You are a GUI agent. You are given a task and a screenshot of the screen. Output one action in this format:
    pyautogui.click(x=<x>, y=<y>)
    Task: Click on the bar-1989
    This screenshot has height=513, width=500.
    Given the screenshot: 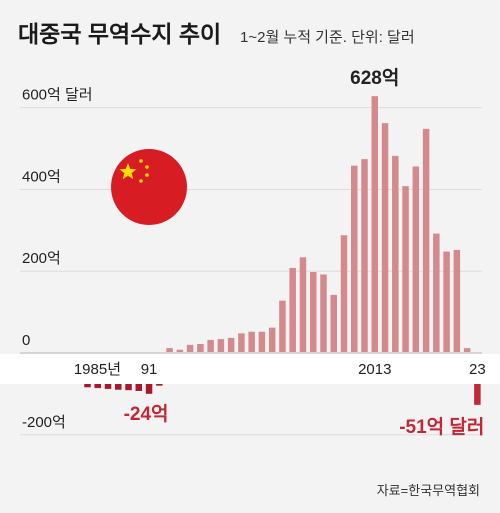 What is the action you would take?
    pyautogui.click(x=128, y=387)
    